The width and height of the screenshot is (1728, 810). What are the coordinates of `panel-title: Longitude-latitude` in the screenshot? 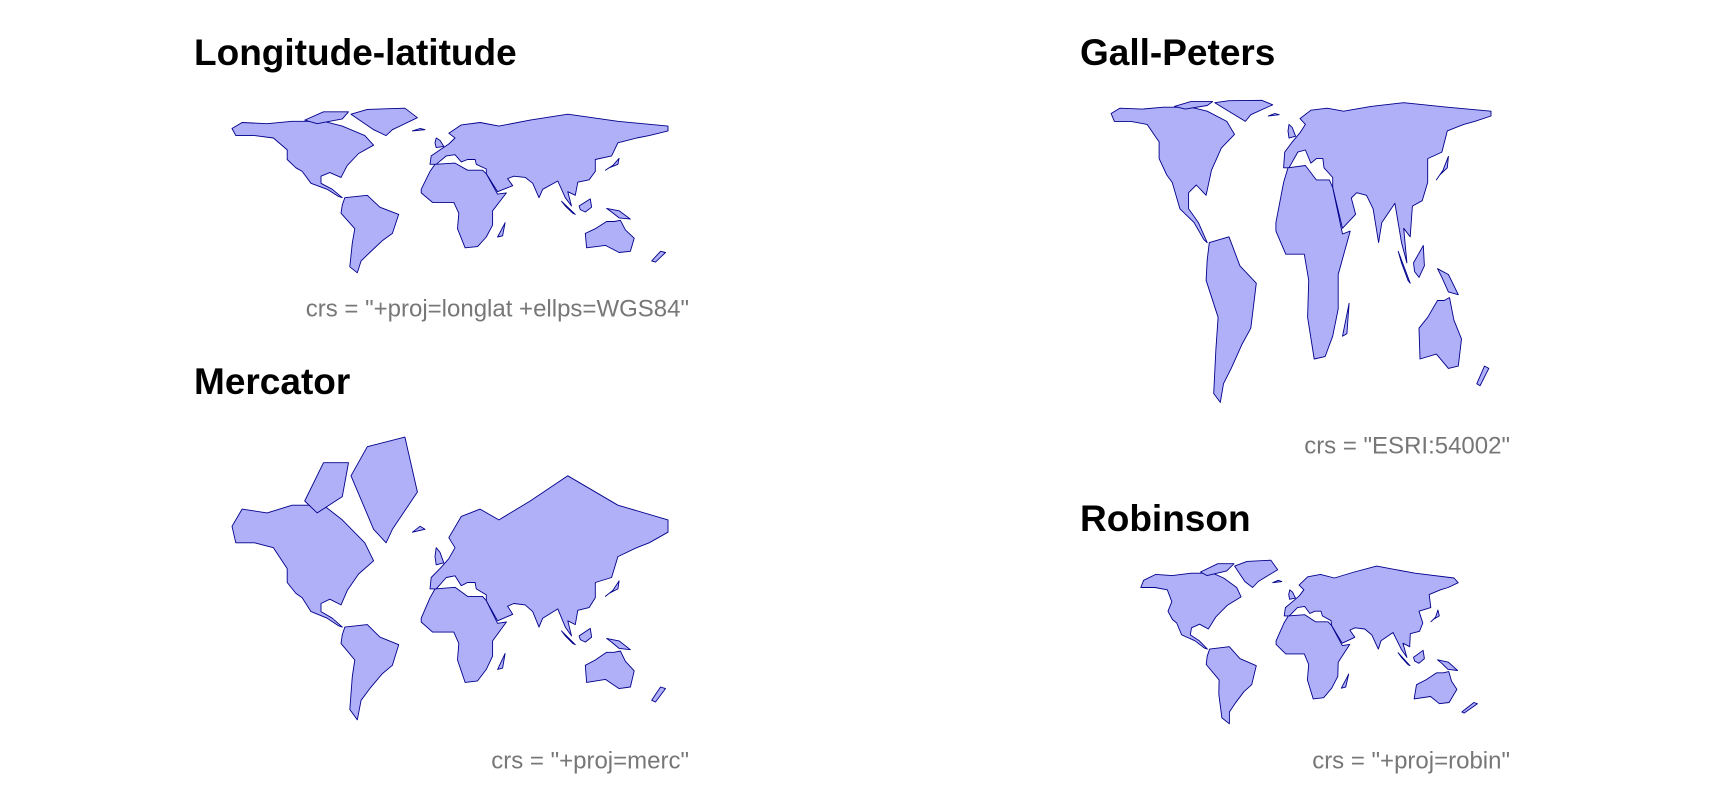 It's located at (355, 52).